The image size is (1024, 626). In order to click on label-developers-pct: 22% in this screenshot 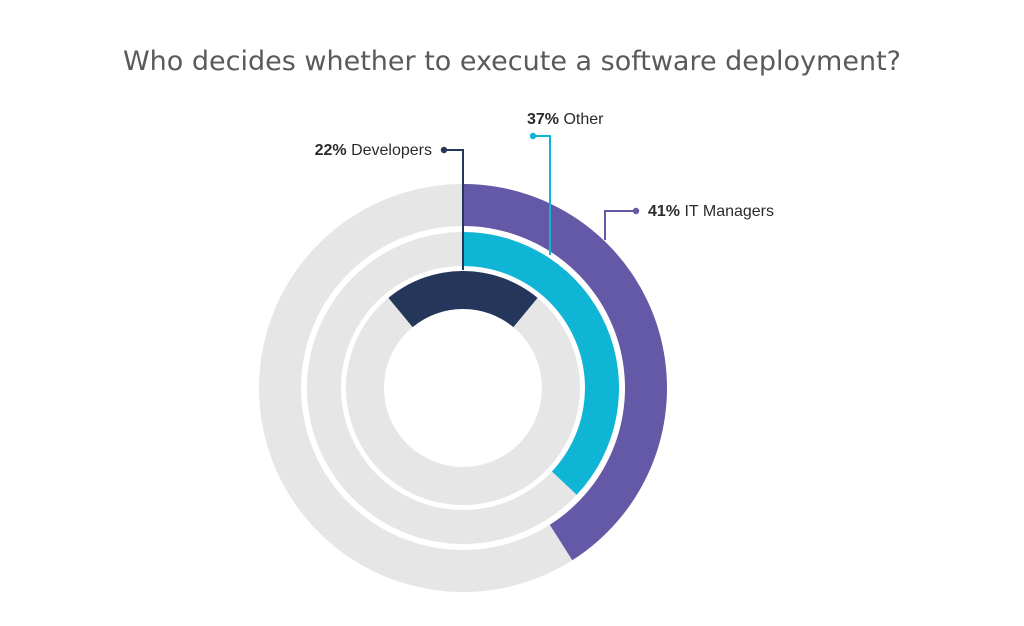, I will do `click(331, 150)`.